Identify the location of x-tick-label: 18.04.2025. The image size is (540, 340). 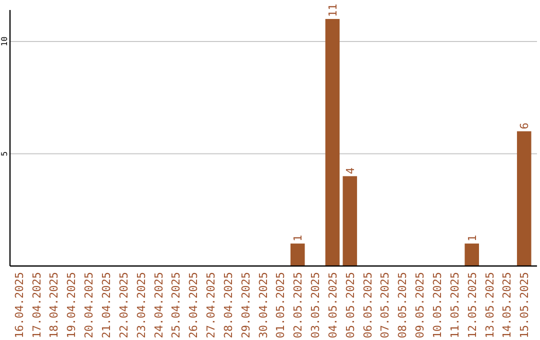
(54, 305).